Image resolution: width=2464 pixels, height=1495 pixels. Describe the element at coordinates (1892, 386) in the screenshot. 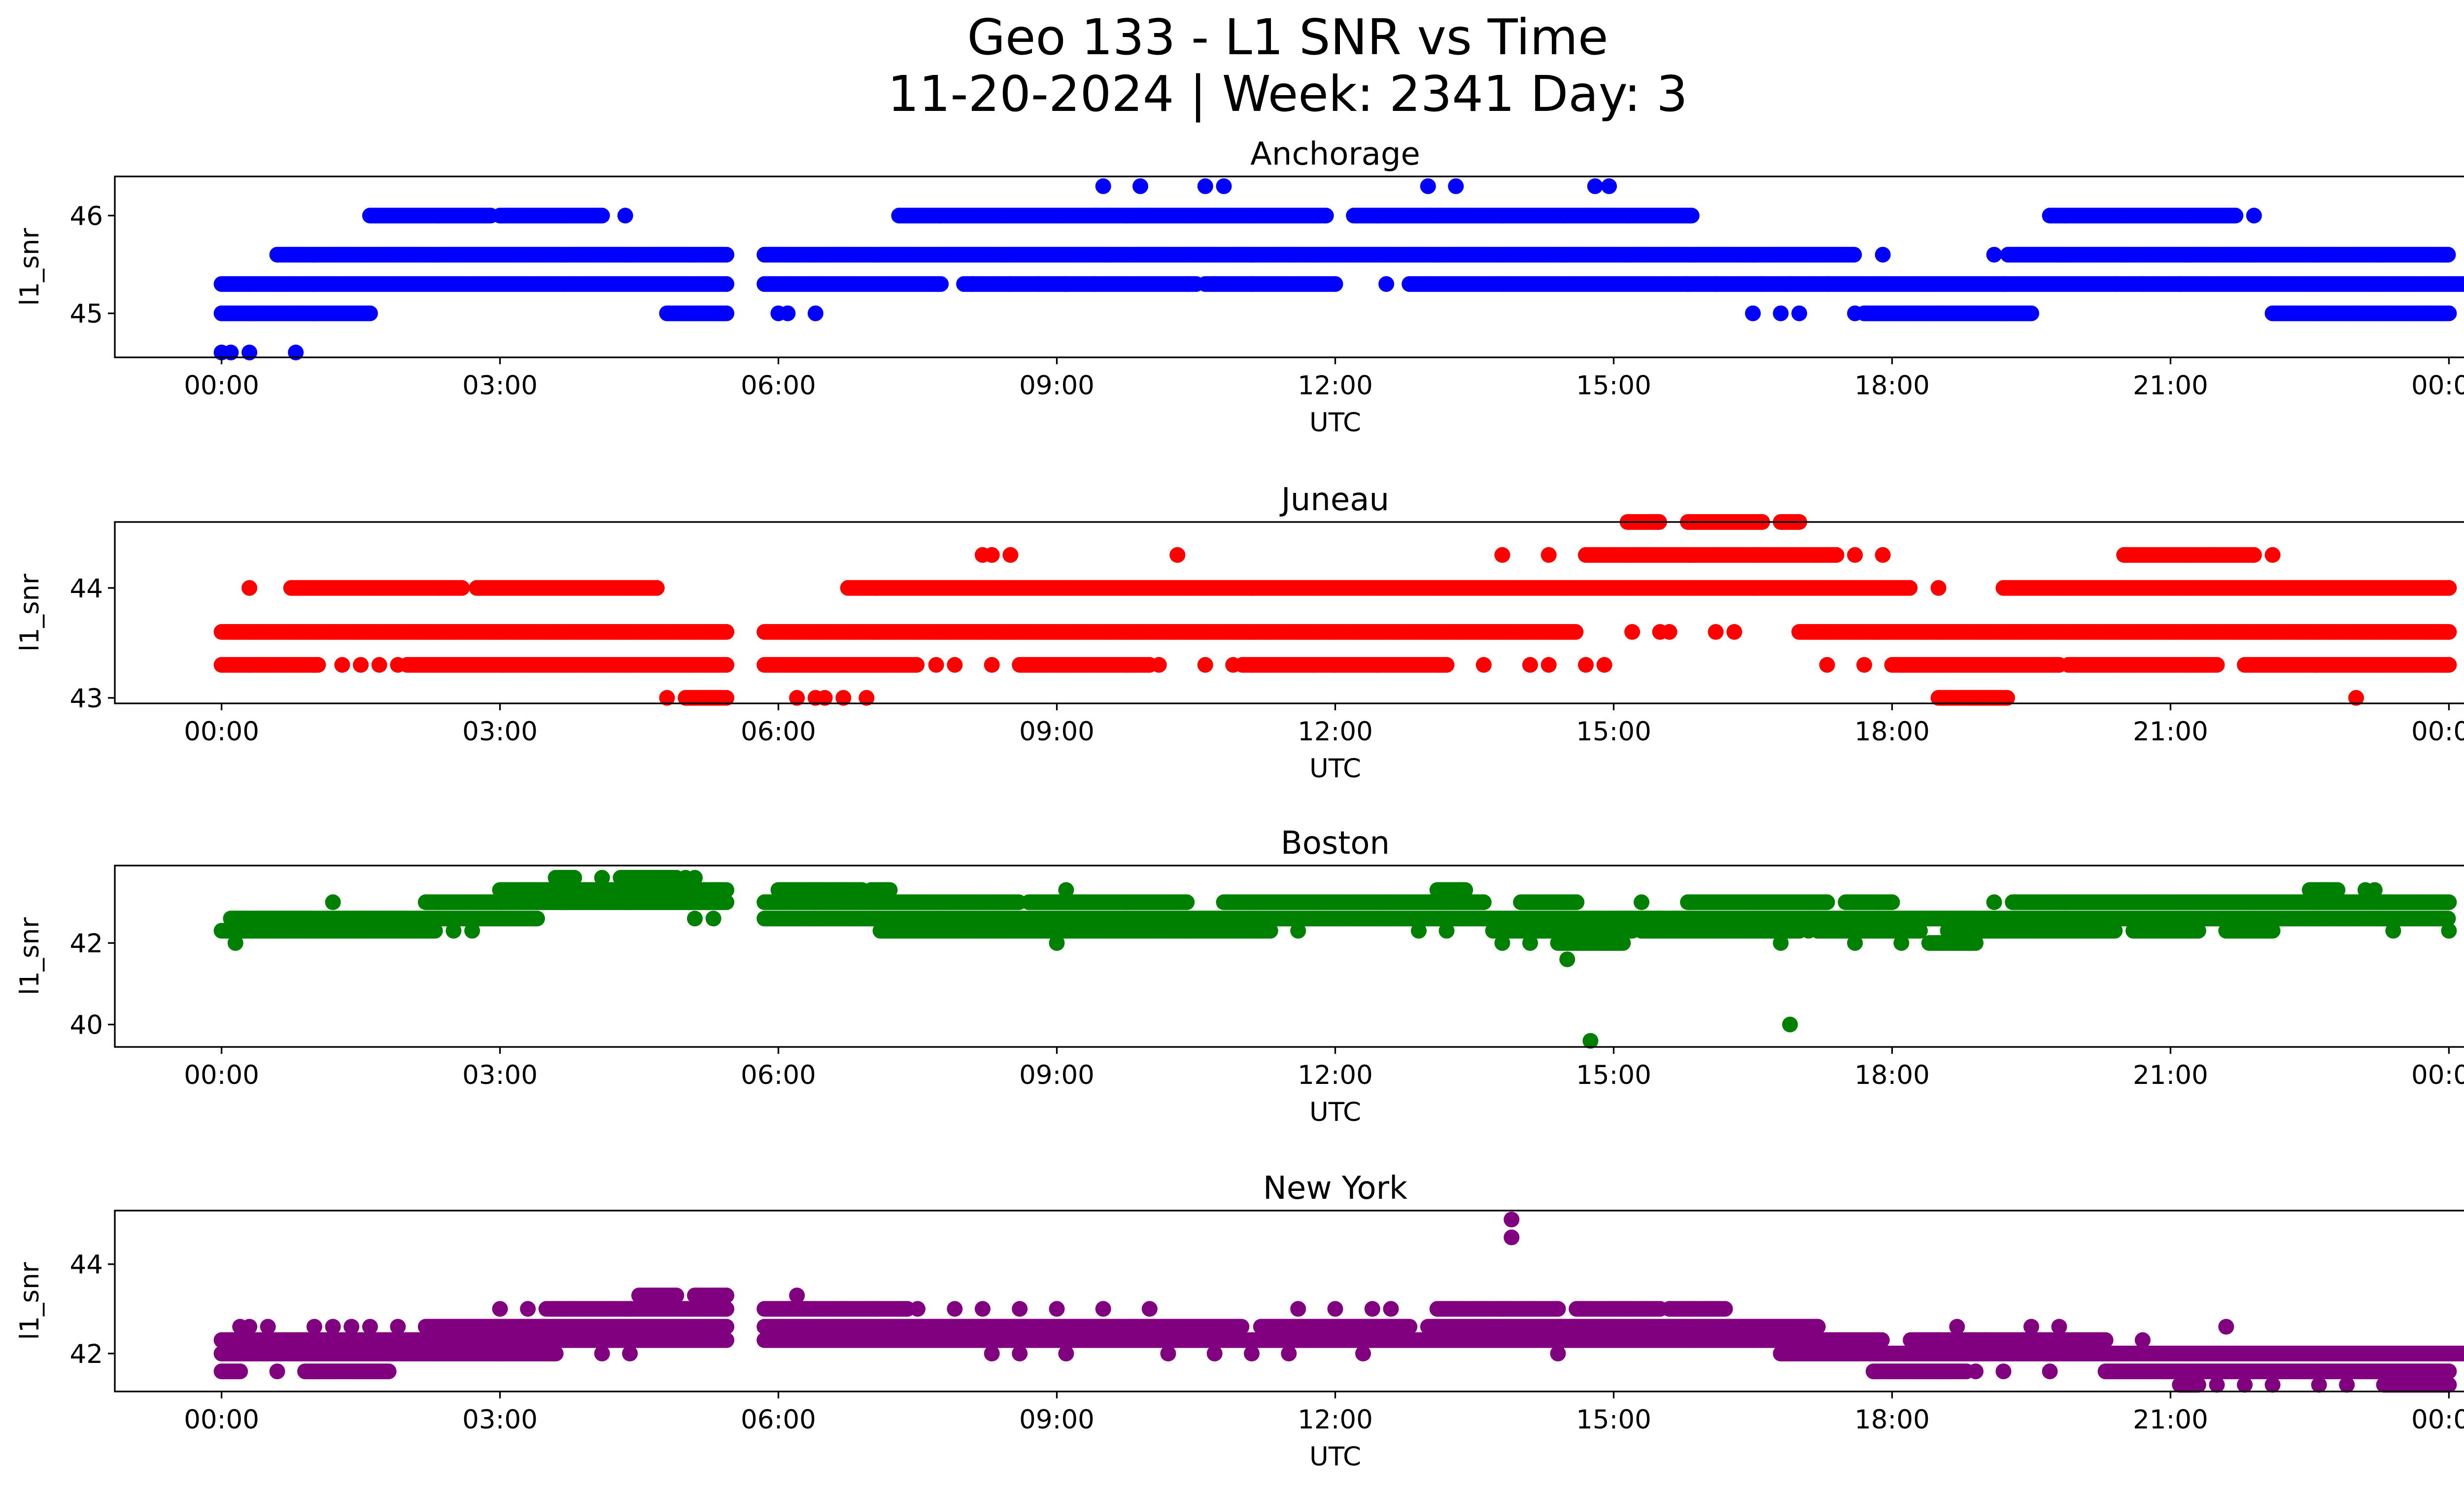

I see `x-tick-label: 18:00` at that location.